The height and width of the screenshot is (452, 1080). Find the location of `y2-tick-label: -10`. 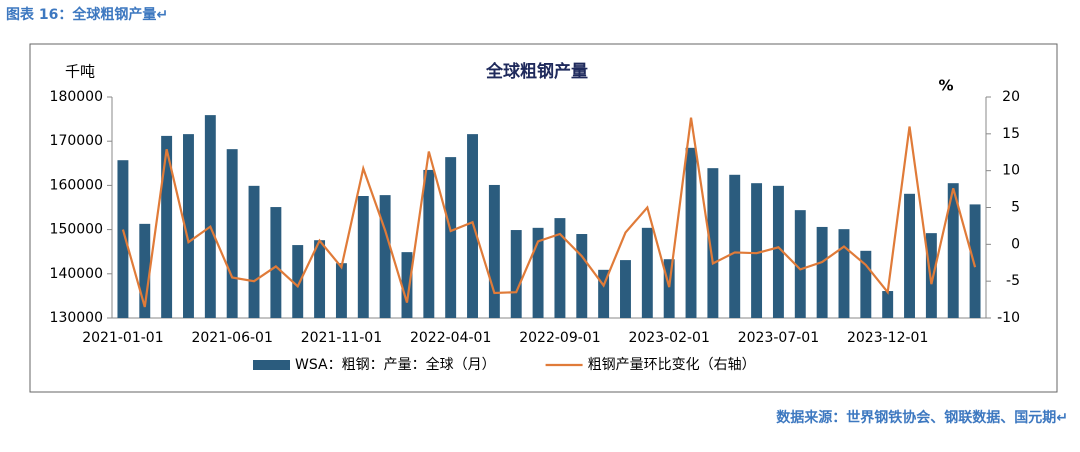

y2-tick-label: -10 is located at coordinates (1008, 318).